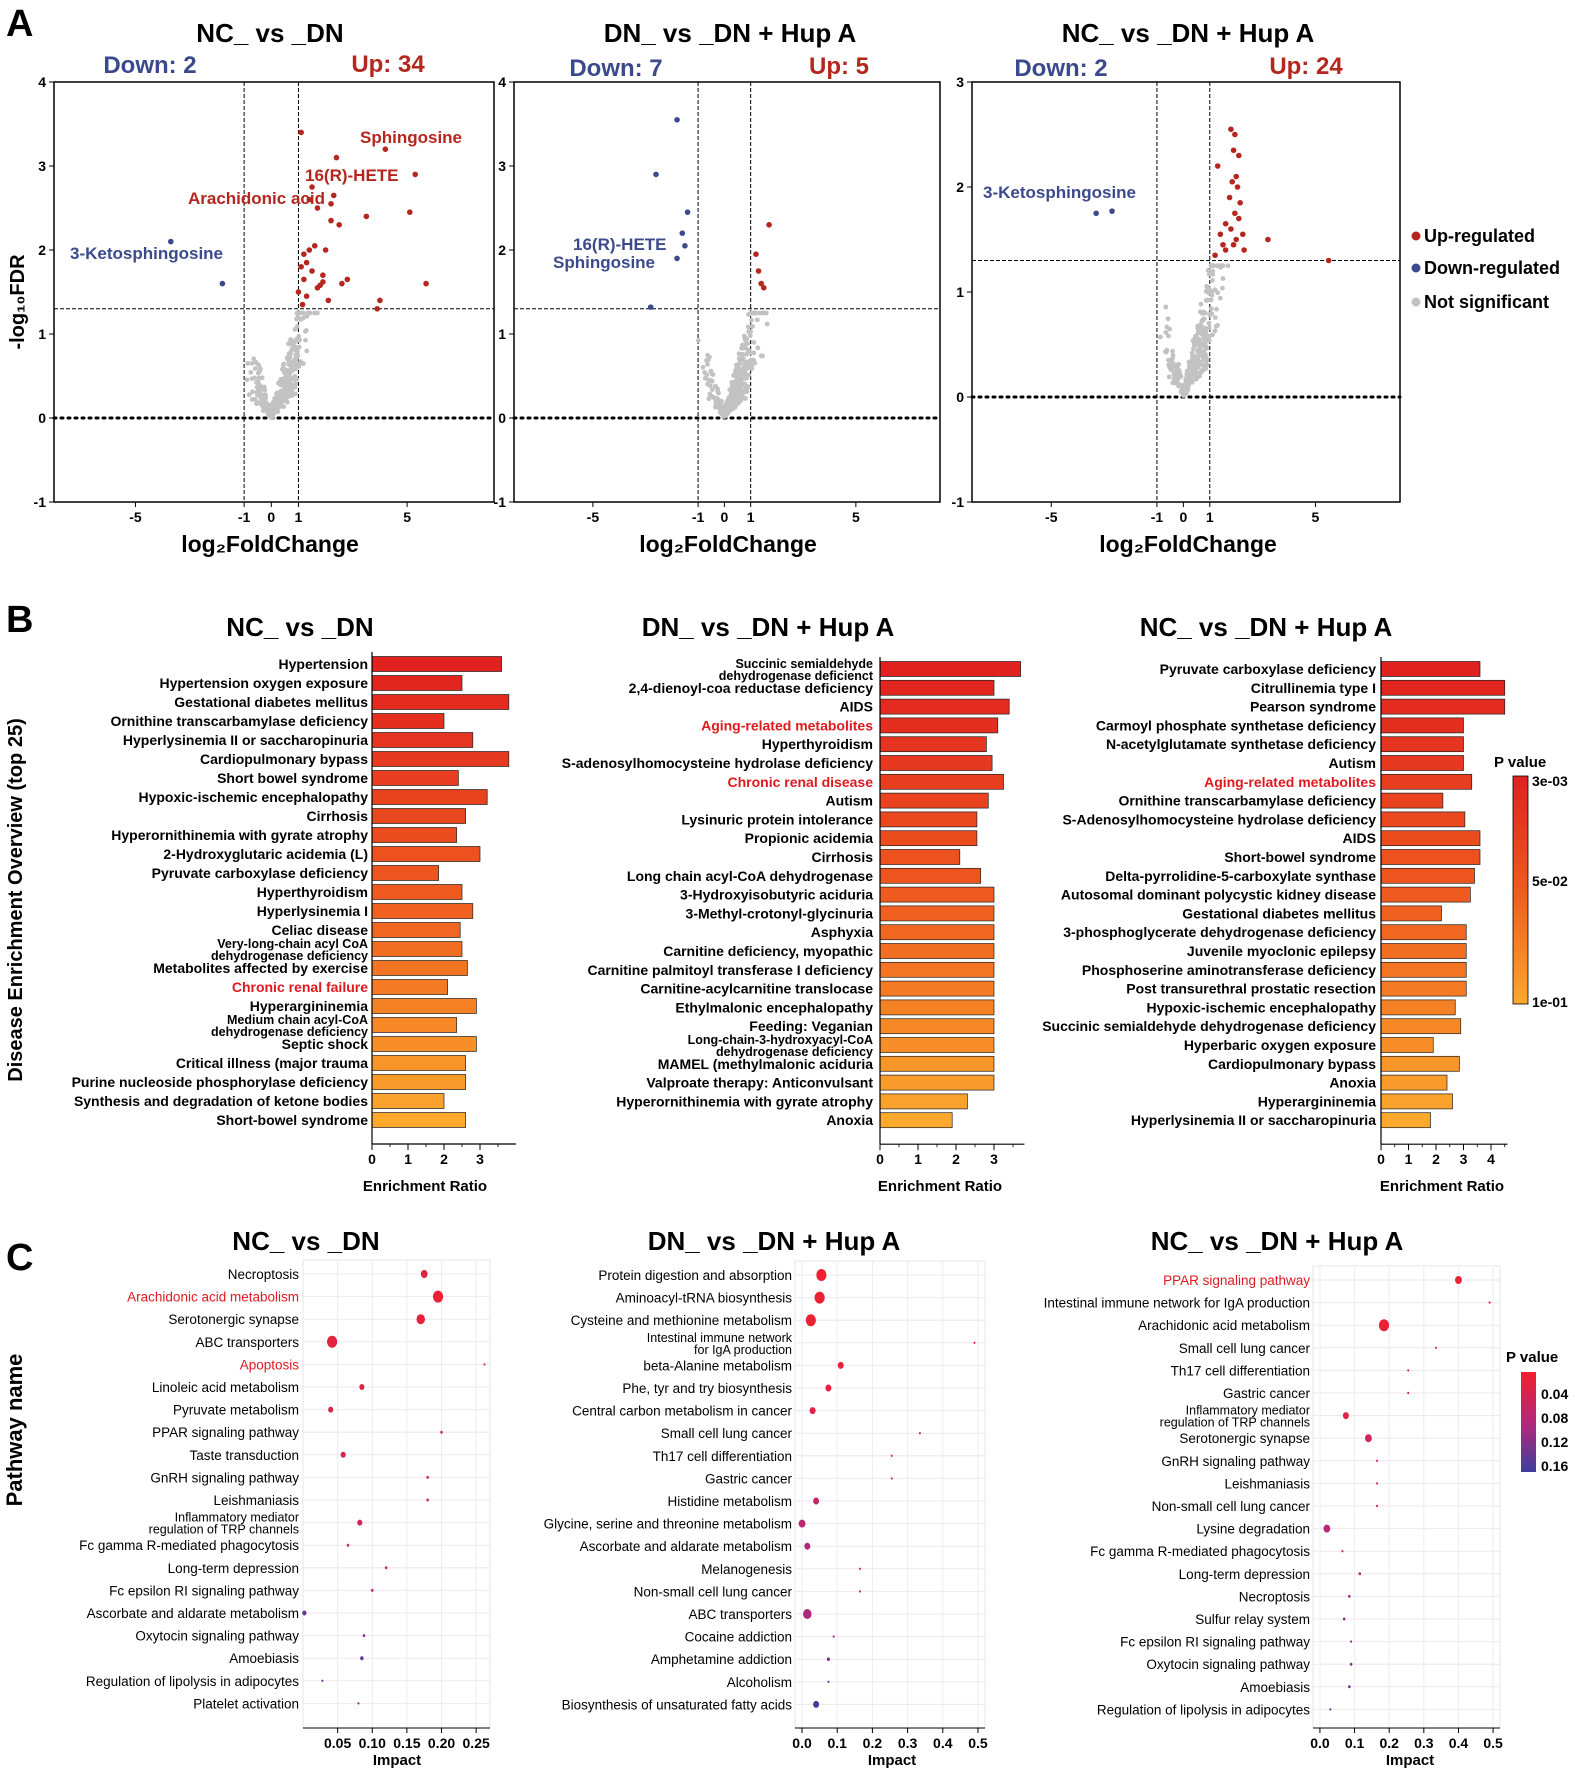  What do you see at coordinates (727, 1433) in the screenshot?
I see `pathway-label: Small cell lung cancer` at bounding box center [727, 1433].